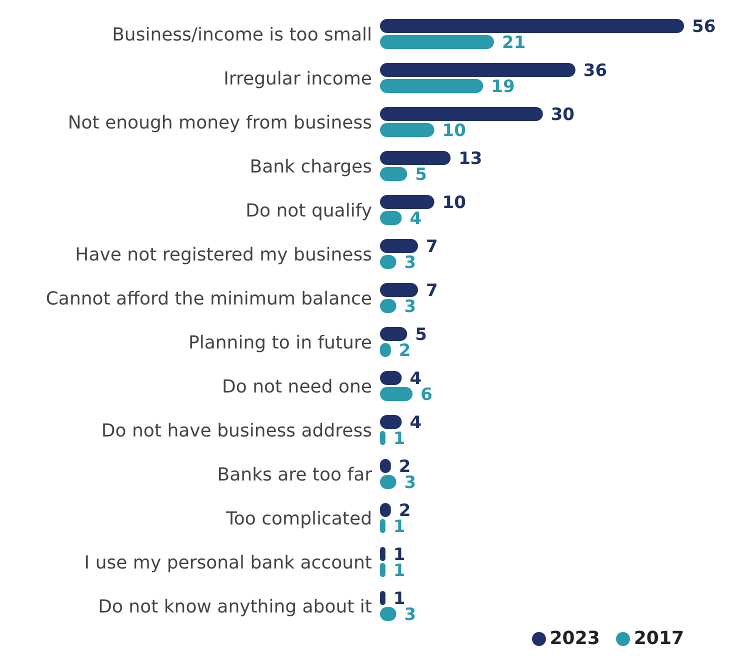  What do you see at coordinates (295, 475) in the screenshot?
I see `y-tick-label: Banks are too far` at bounding box center [295, 475].